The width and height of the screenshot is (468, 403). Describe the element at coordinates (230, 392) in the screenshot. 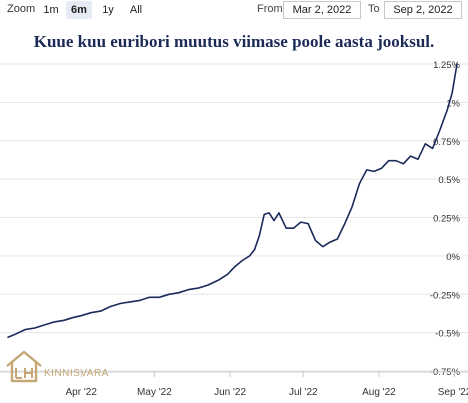

I see `x-tick-label: Jun '22` at that location.